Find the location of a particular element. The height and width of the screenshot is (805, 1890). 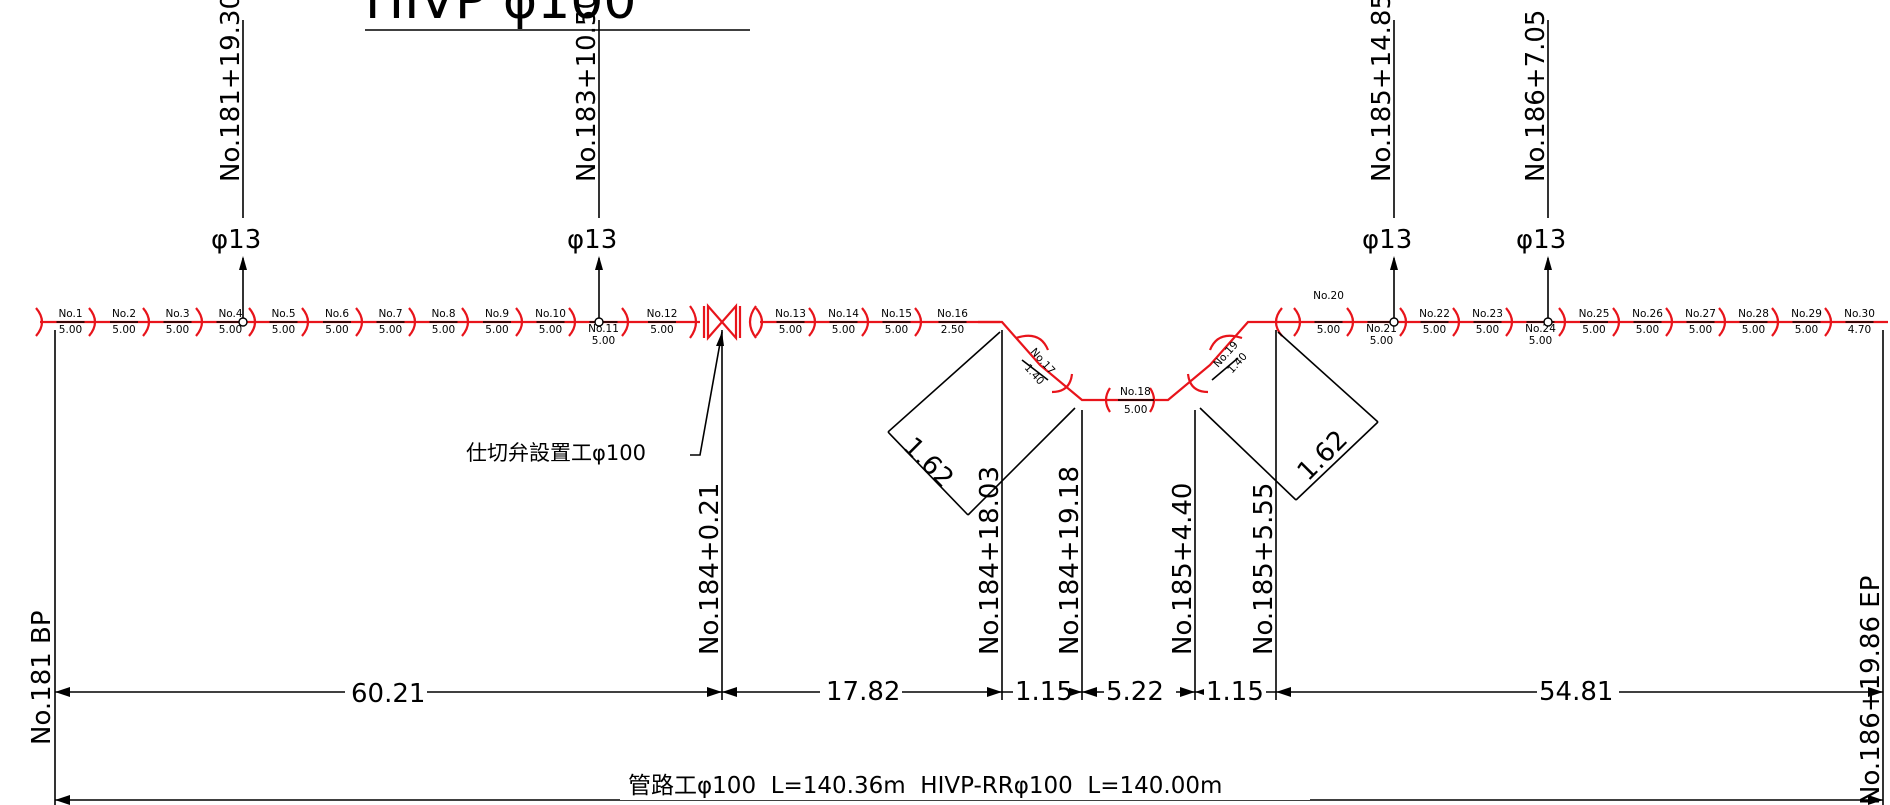

dip-fittings is located at coordinates (1149, 360).